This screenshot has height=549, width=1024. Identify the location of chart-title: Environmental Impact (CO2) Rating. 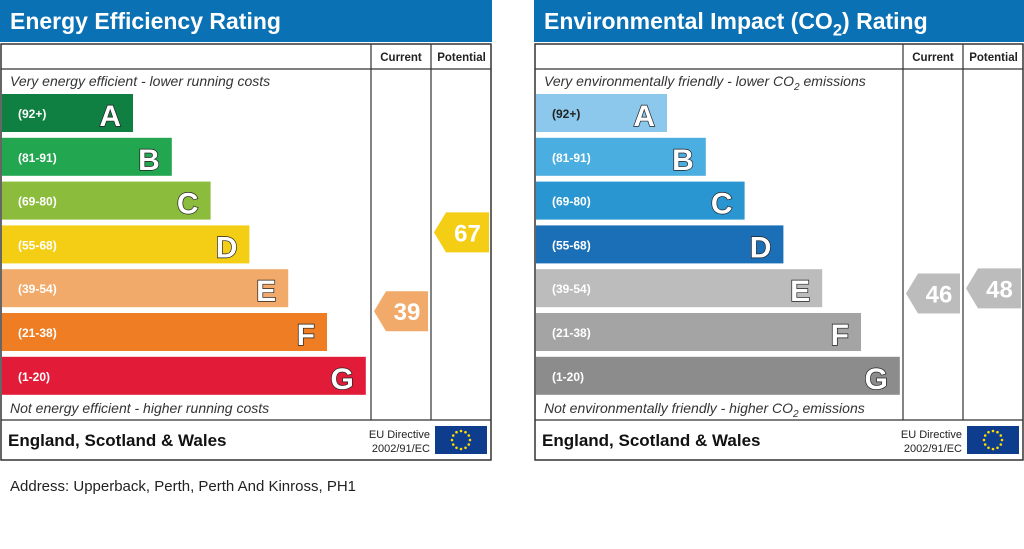
(736, 23).